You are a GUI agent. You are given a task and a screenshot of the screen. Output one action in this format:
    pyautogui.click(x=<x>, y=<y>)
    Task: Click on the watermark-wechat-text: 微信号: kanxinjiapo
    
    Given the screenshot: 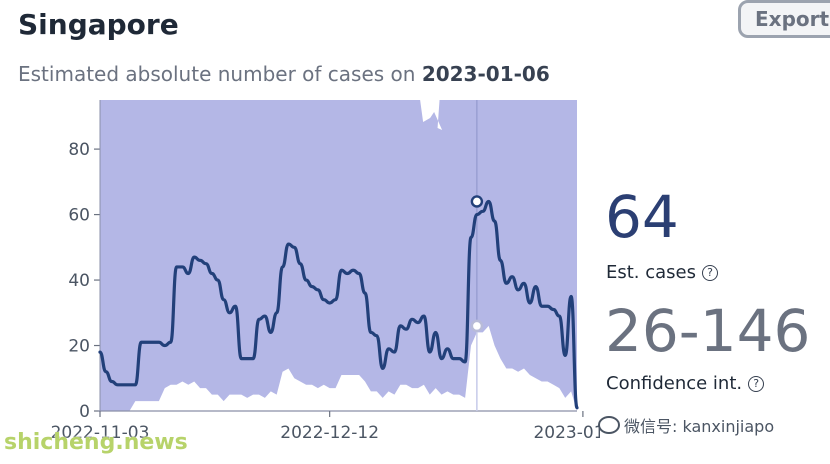 What is the action you would take?
    pyautogui.click(x=699, y=426)
    